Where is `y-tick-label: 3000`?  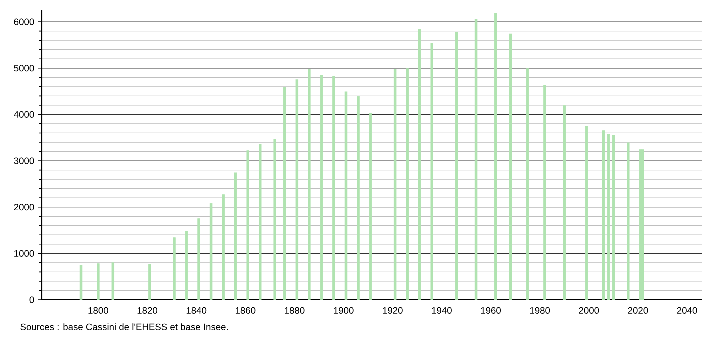
y-tick-label: 3000 is located at coordinates (24, 161).